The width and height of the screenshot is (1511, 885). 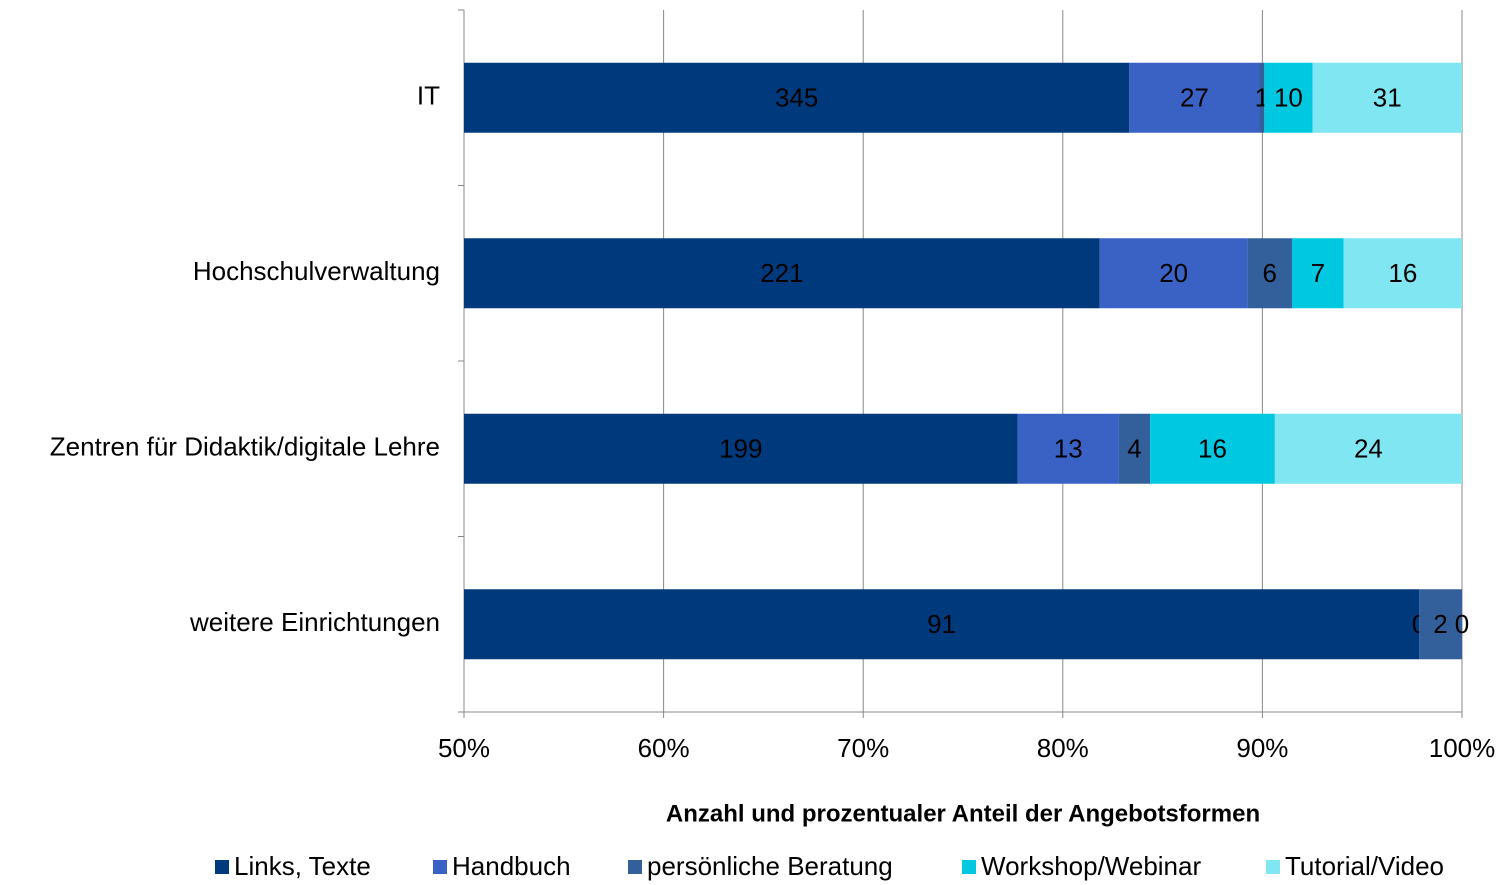 I want to click on data-label: 24, so click(x=1368, y=449).